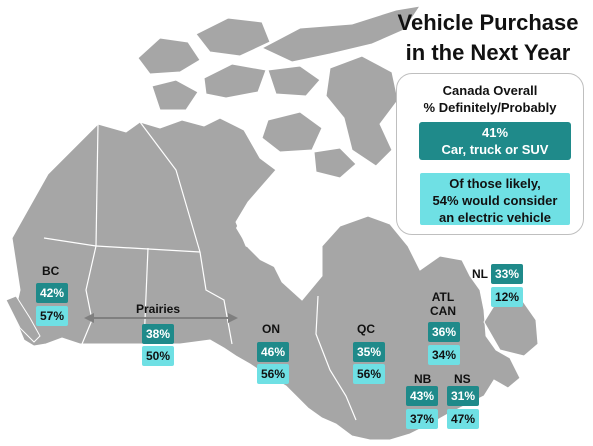  I want to click on title-line-1: Vehicle Purchase, so click(488, 22).